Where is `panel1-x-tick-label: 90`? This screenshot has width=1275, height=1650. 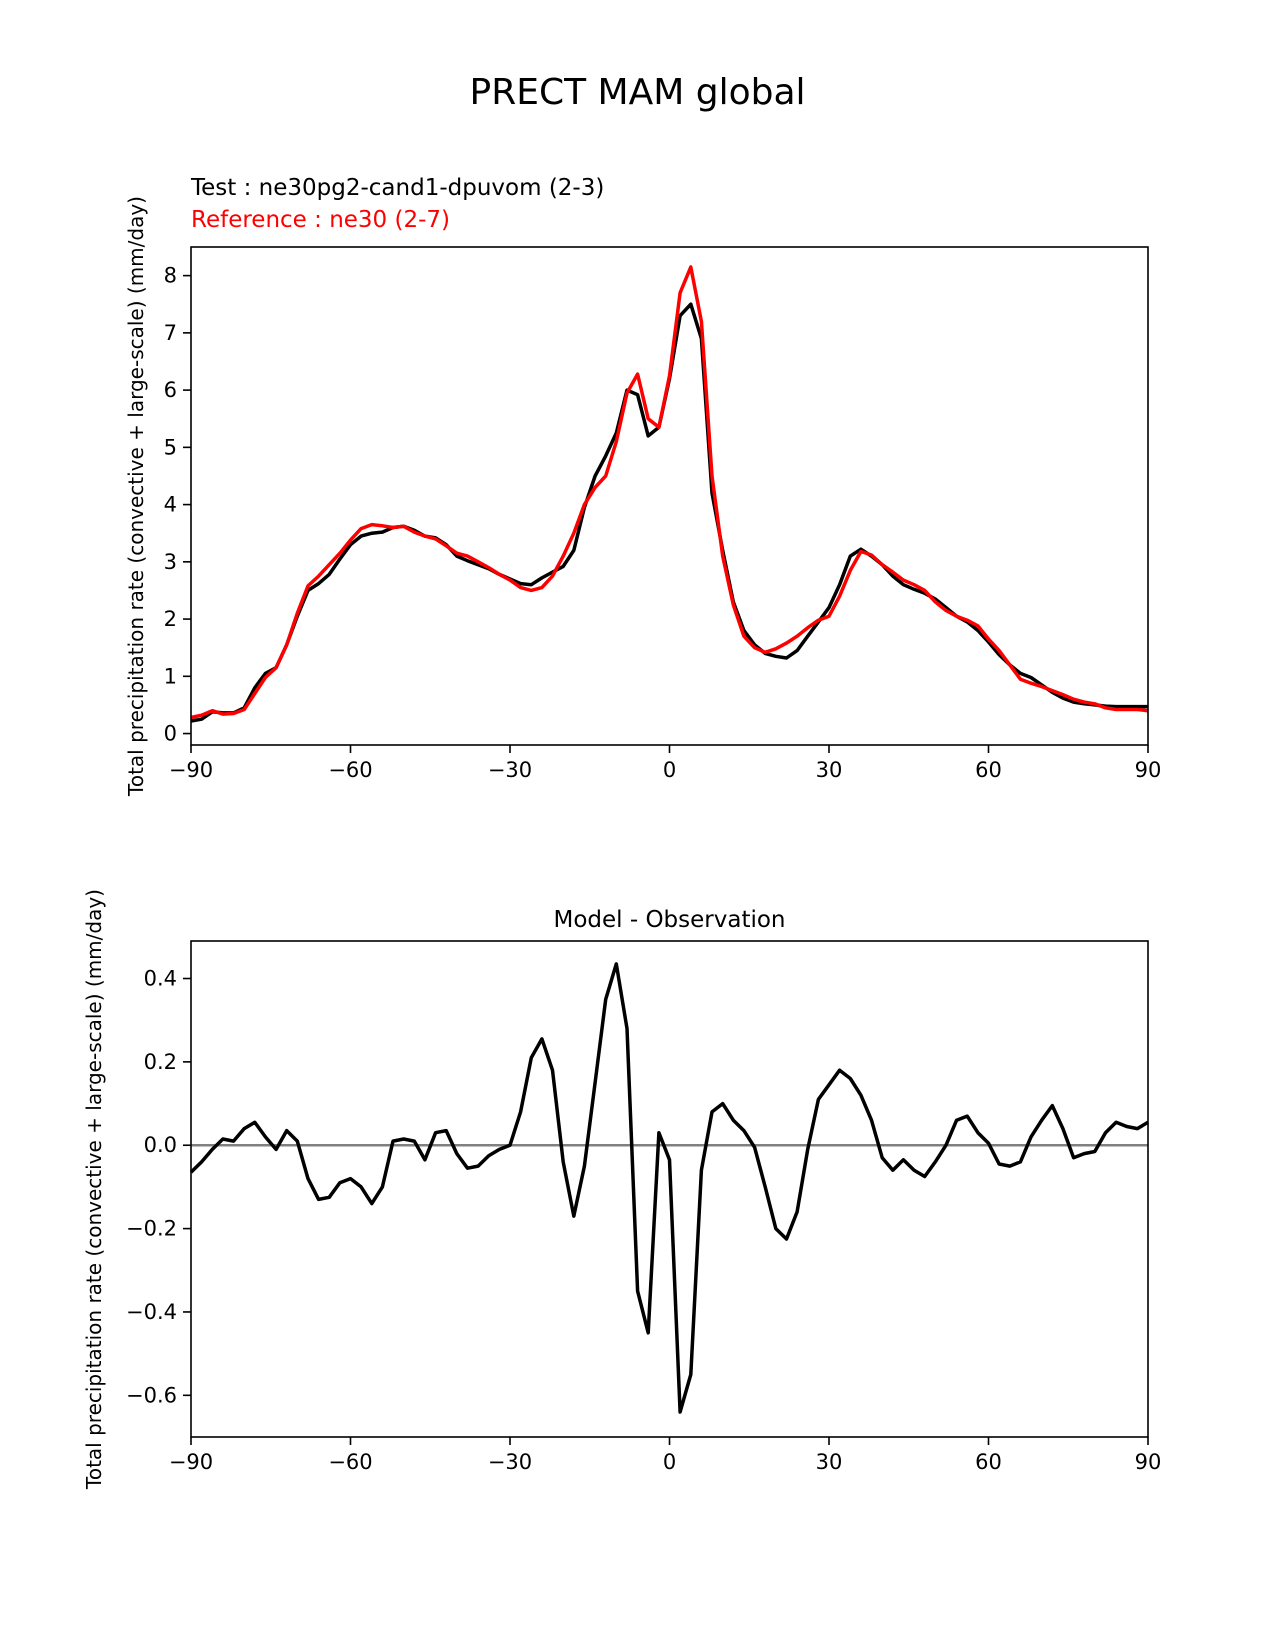
panel1-x-tick-label: 90 is located at coordinates (1148, 770).